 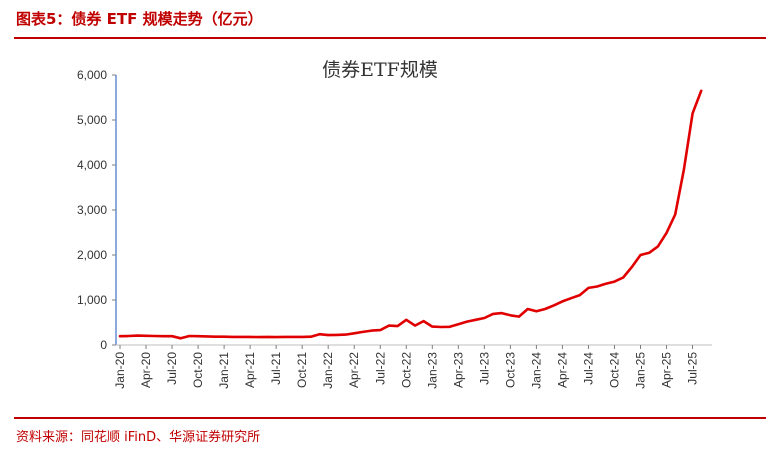 I want to click on y-tick-label: 3,000, so click(x=92, y=210).